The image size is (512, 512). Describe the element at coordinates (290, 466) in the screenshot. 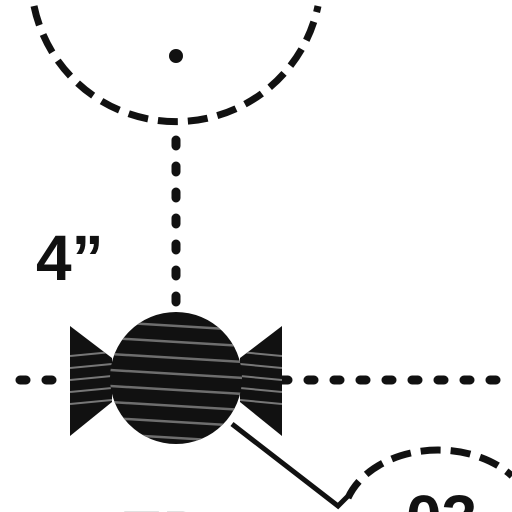

I see `leader-line` at that location.